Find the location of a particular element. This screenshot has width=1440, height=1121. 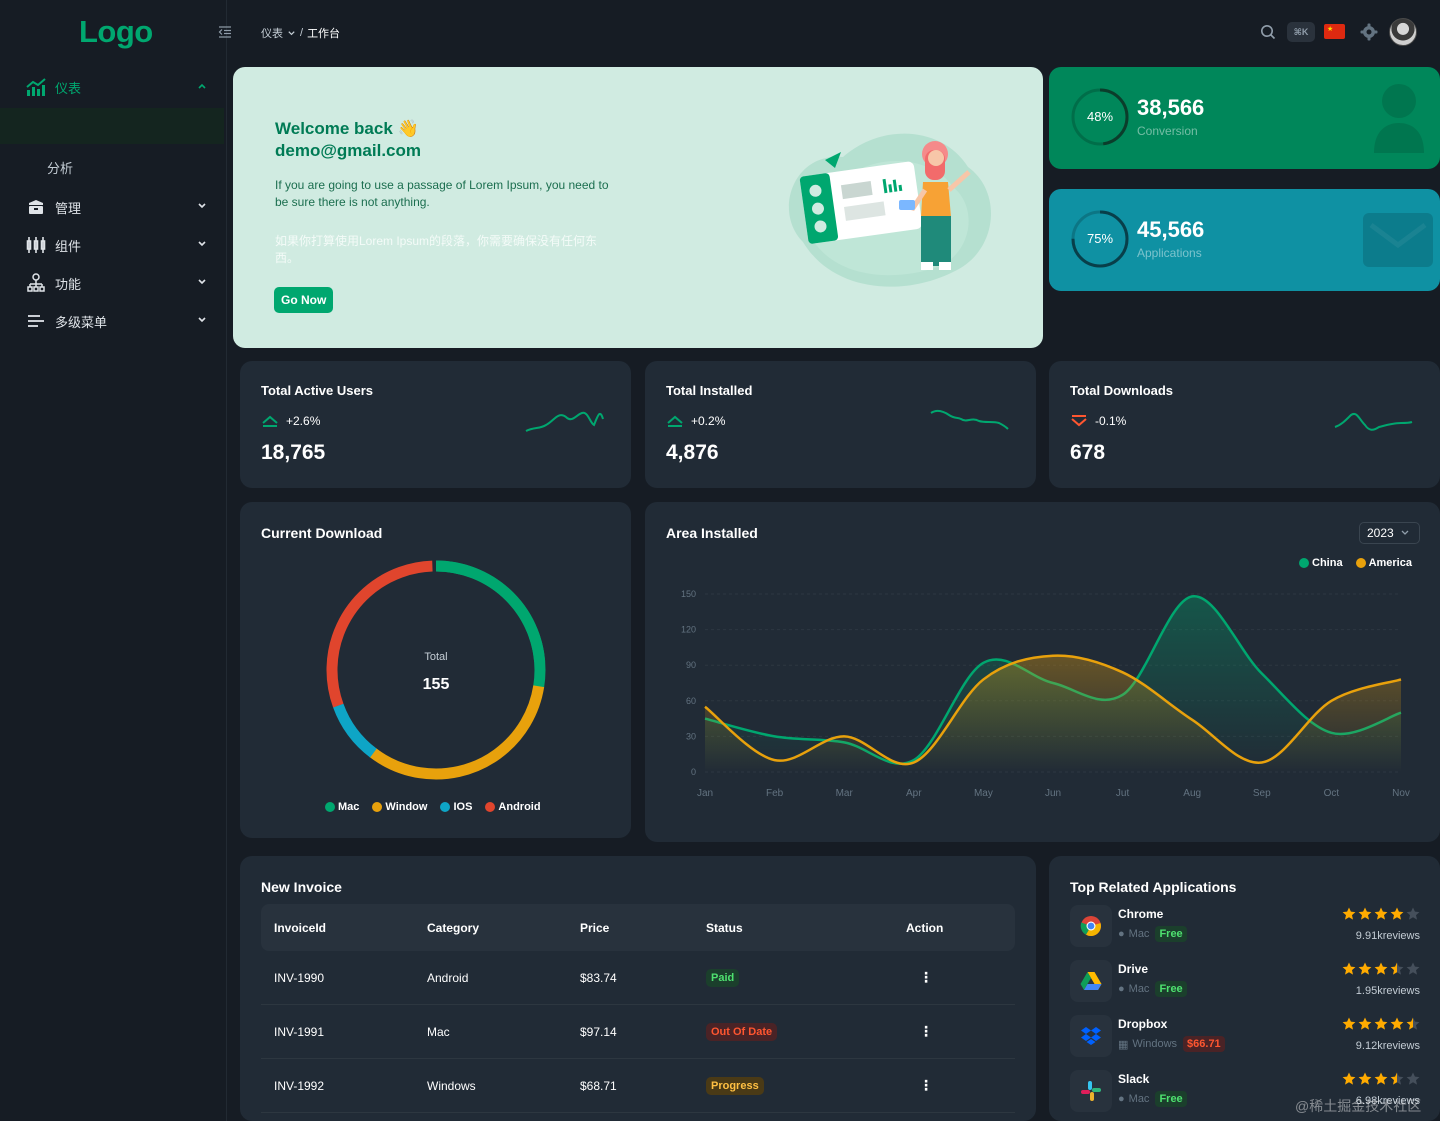

card-value: 18,765 is located at coordinates (293, 452).